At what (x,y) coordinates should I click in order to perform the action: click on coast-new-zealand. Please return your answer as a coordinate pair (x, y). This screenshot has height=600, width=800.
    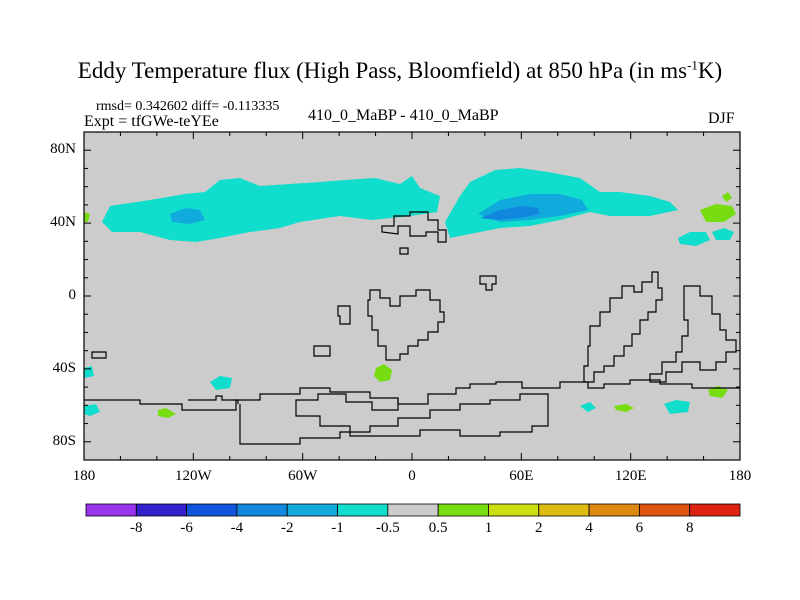
    Looking at the image, I should click on (693, 334).